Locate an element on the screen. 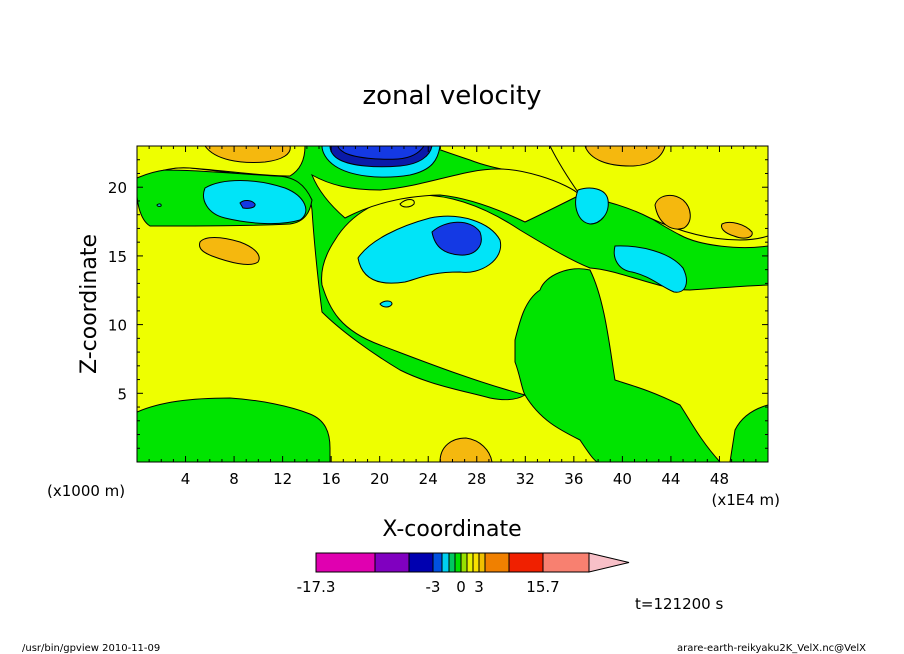 The width and height of the screenshot is (904, 654). y-tick-label: 20 is located at coordinates (117, 188).